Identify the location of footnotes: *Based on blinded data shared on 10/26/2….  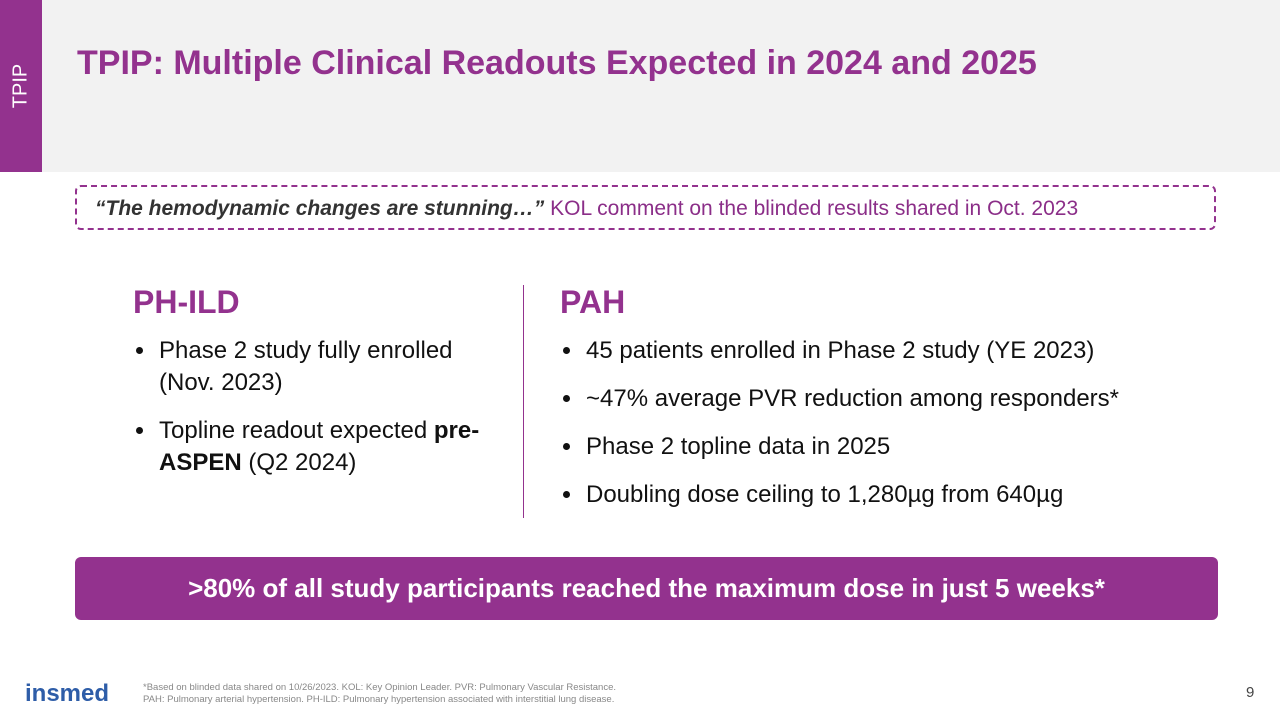
(379, 694).